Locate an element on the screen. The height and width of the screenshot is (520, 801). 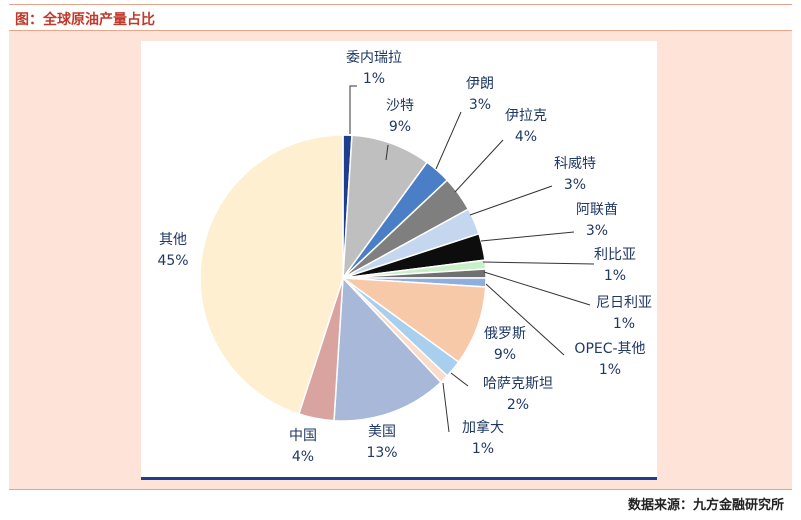
slice-label: 科威特 is located at coordinates (575, 164).